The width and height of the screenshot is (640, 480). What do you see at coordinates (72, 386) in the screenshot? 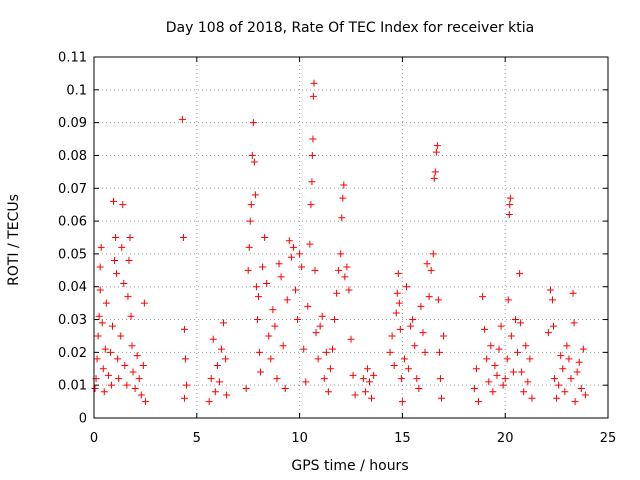
I see `y-tick-label: 0.01` at bounding box center [72, 386].